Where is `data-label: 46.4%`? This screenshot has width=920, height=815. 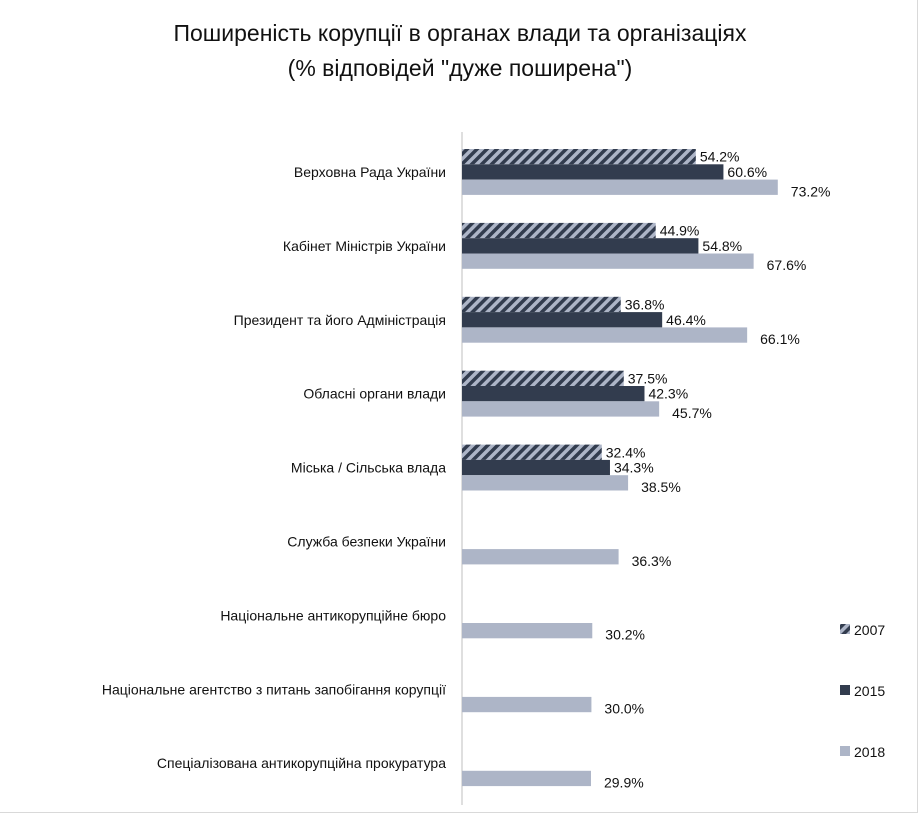
data-label: 46.4% is located at coordinates (686, 320).